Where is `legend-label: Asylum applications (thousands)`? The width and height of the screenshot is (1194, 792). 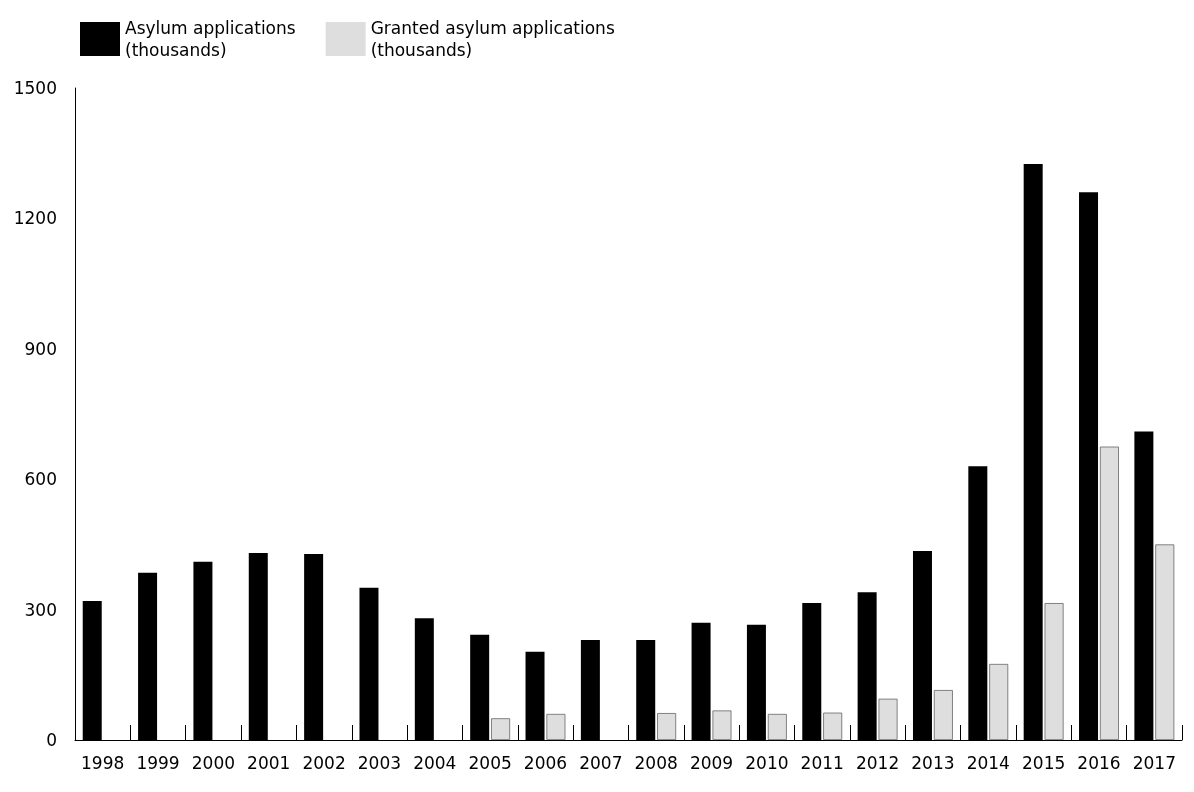 legend-label: Asylum applications (thousands) is located at coordinates (210, 39).